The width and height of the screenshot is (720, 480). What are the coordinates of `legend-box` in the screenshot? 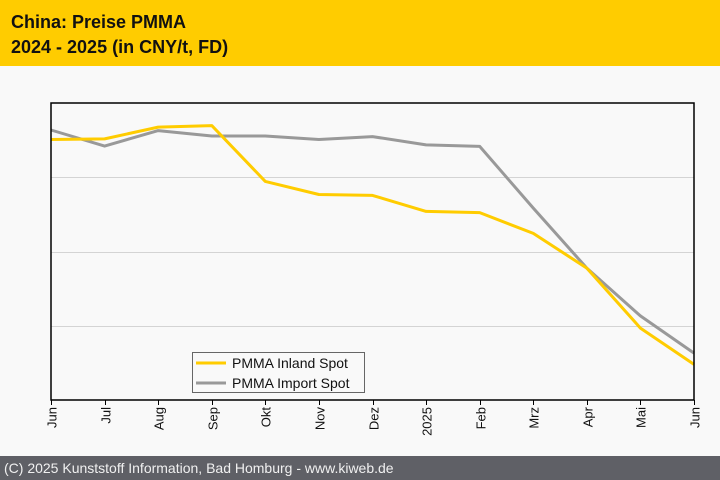 It's located at (278, 372).